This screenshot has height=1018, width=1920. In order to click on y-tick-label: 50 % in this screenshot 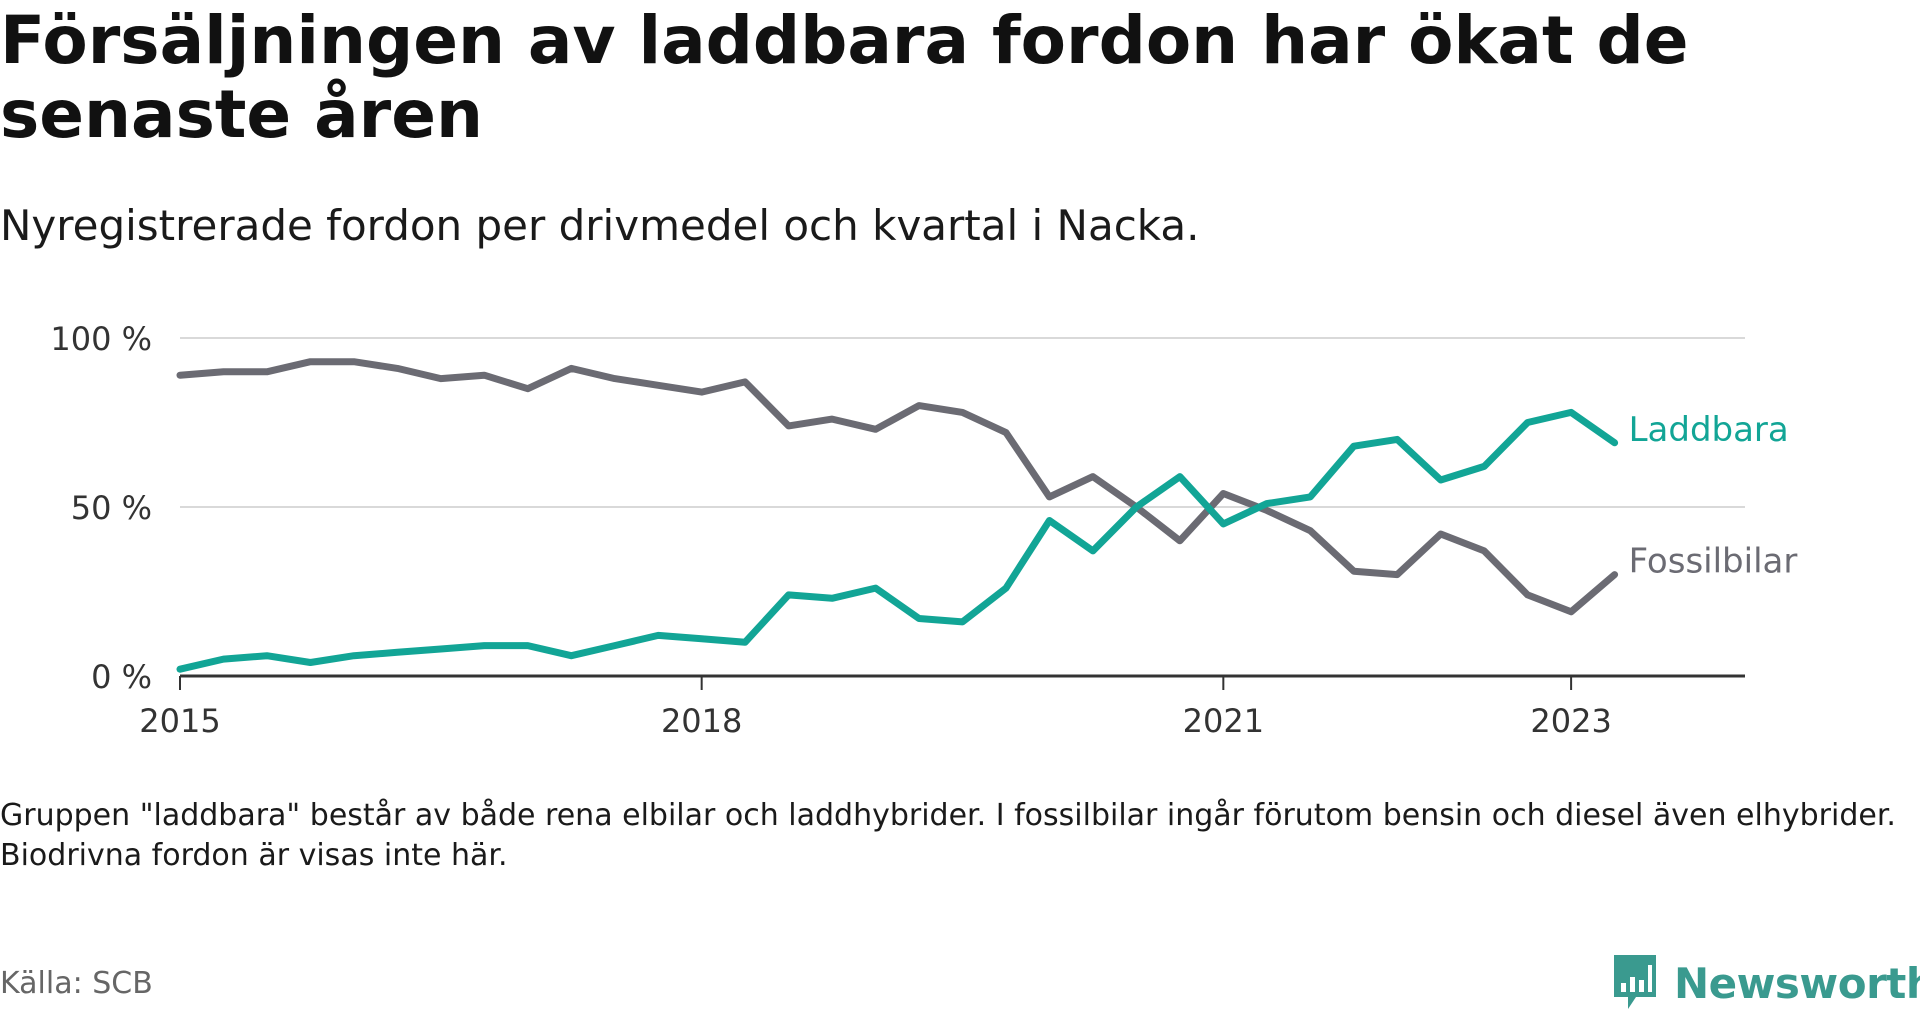, I will do `click(111, 508)`.